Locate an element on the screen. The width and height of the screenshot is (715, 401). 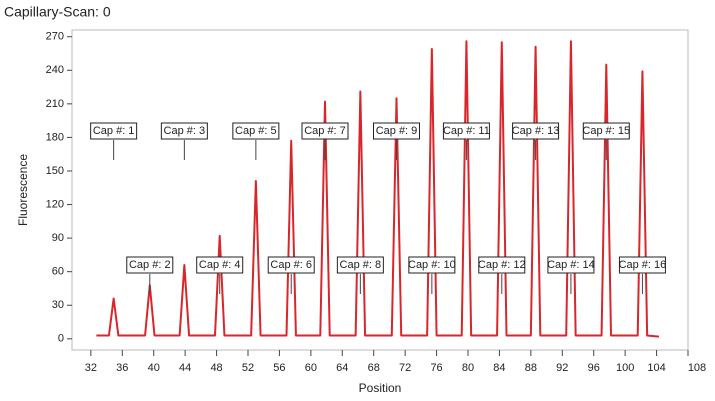
annotation-label: Cap #: 10 is located at coordinates (432, 265).